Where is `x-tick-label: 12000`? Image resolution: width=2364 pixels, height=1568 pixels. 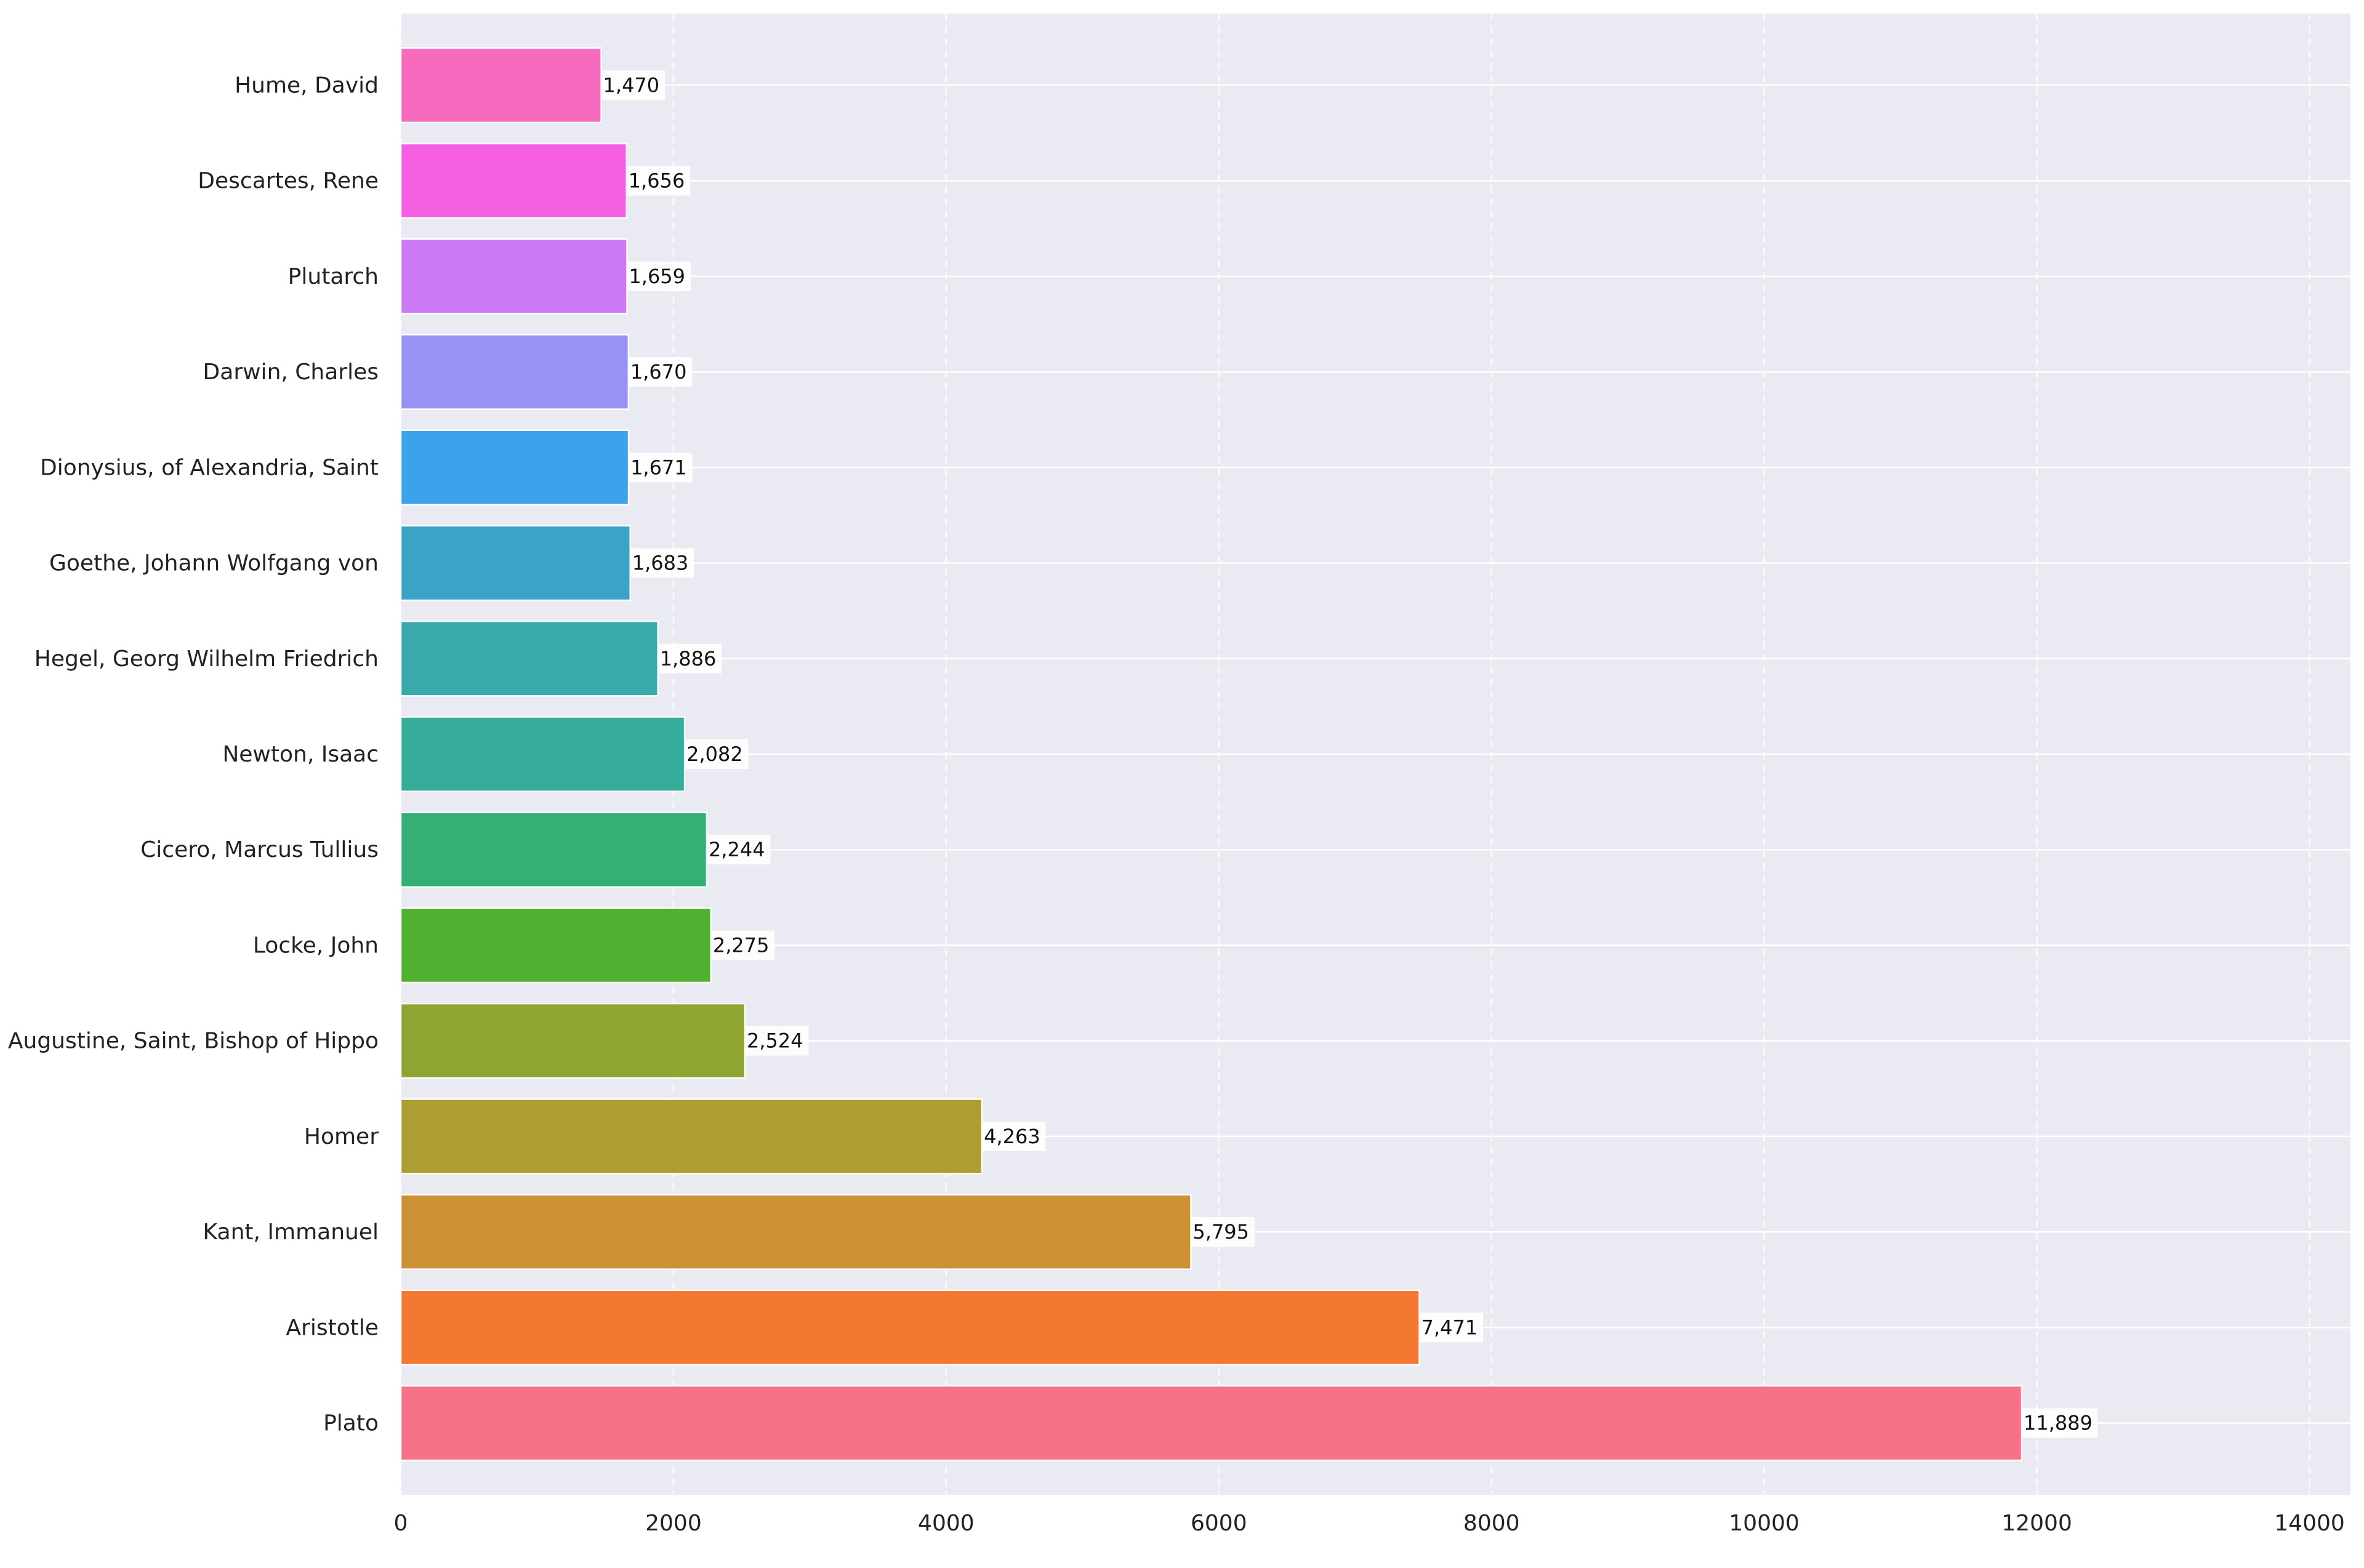
x-tick-label: 12000 is located at coordinates (2036, 1523).